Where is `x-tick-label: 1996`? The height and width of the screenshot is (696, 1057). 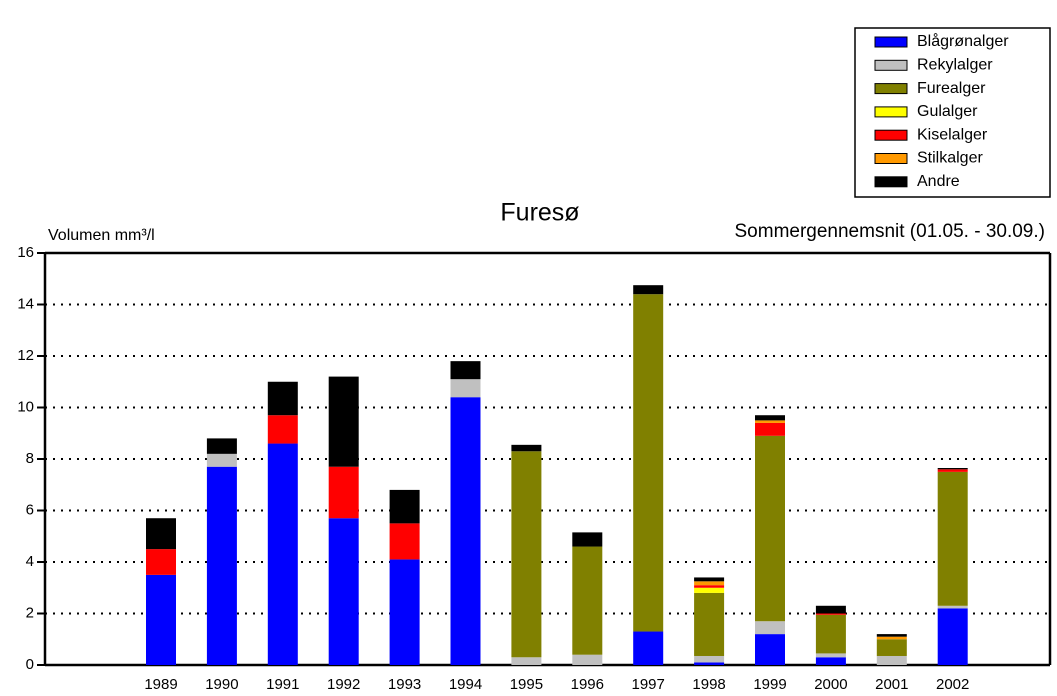
x-tick-label: 1996 is located at coordinates (587, 683).